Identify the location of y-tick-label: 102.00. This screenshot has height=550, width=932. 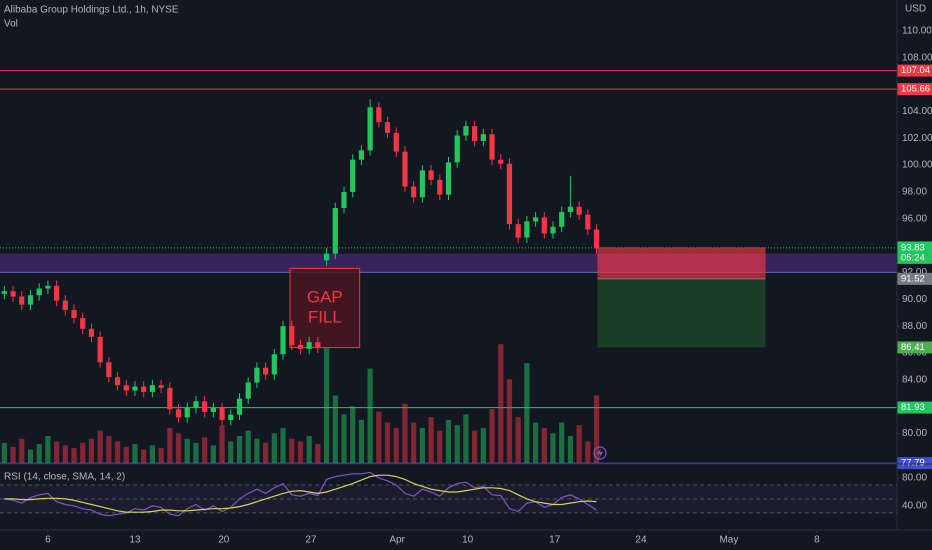
(917, 138).